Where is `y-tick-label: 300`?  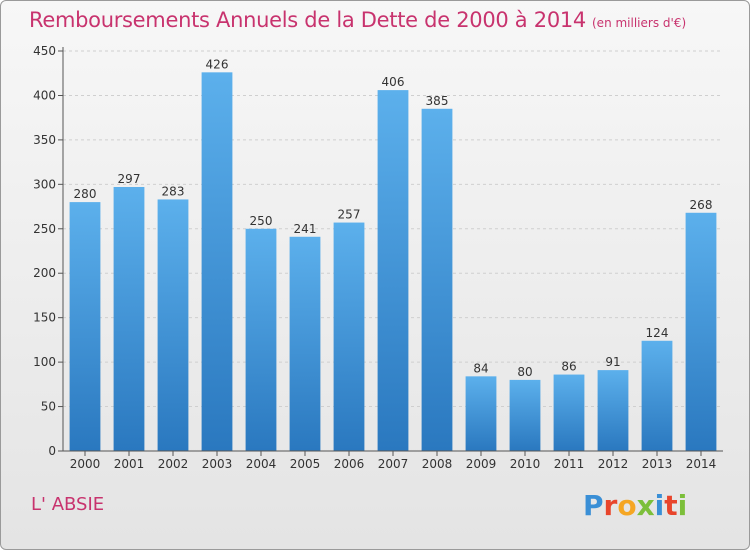 y-tick-label: 300 is located at coordinates (44, 184).